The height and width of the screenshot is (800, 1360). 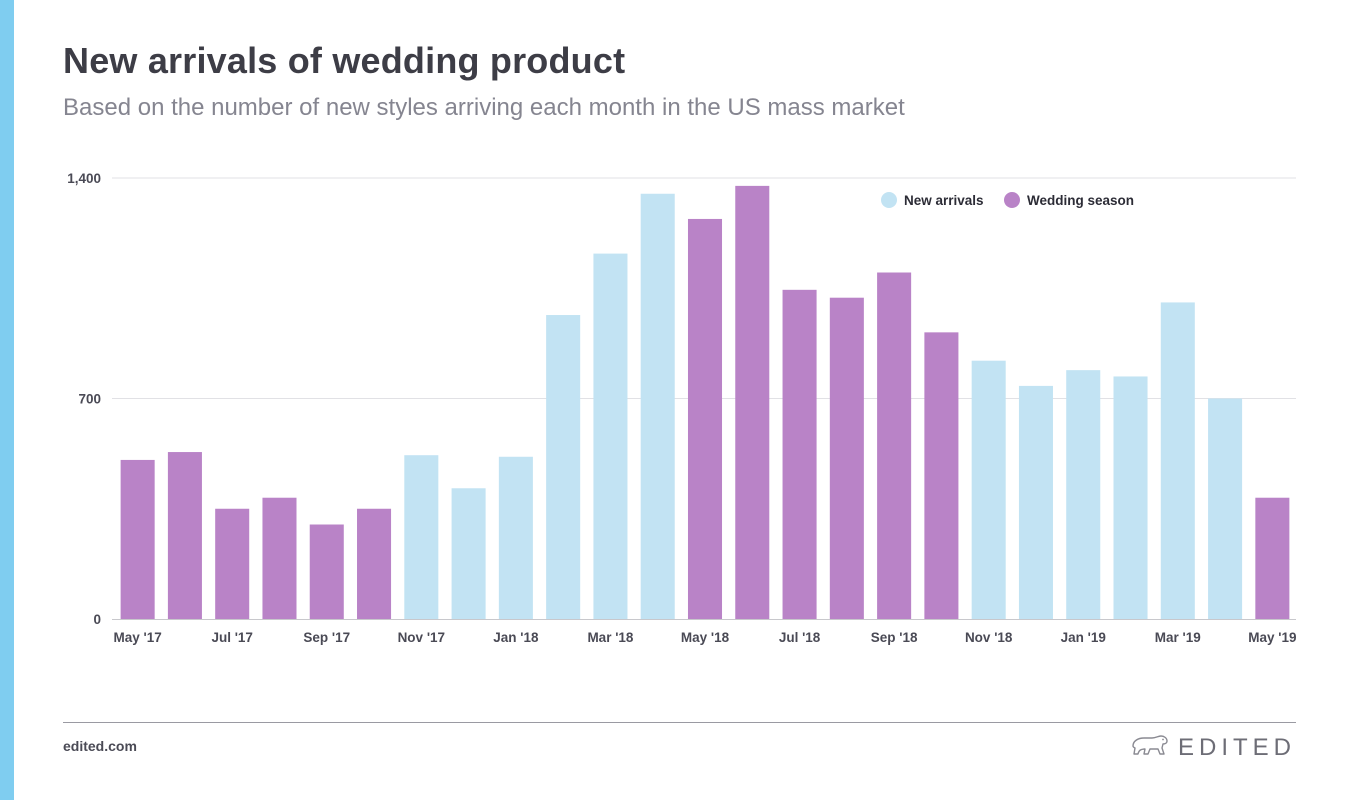 I want to click on footer-divider, so click(x=679, y=722).